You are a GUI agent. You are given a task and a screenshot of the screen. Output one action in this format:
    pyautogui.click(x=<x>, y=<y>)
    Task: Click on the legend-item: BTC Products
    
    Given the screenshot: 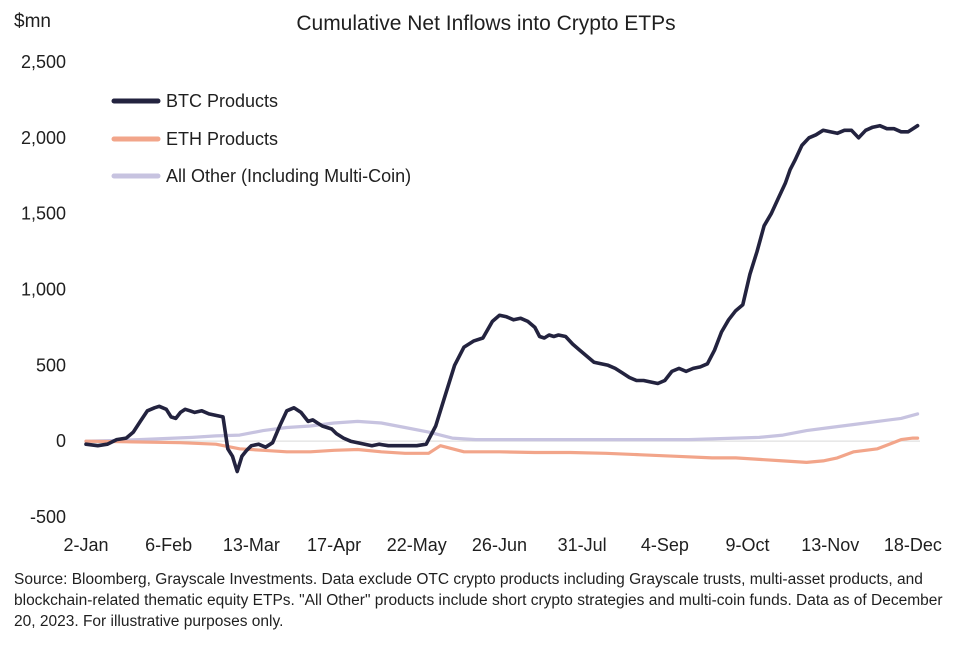 What is the action you would take?
    pyautogui.click(x=194, y=101)
    